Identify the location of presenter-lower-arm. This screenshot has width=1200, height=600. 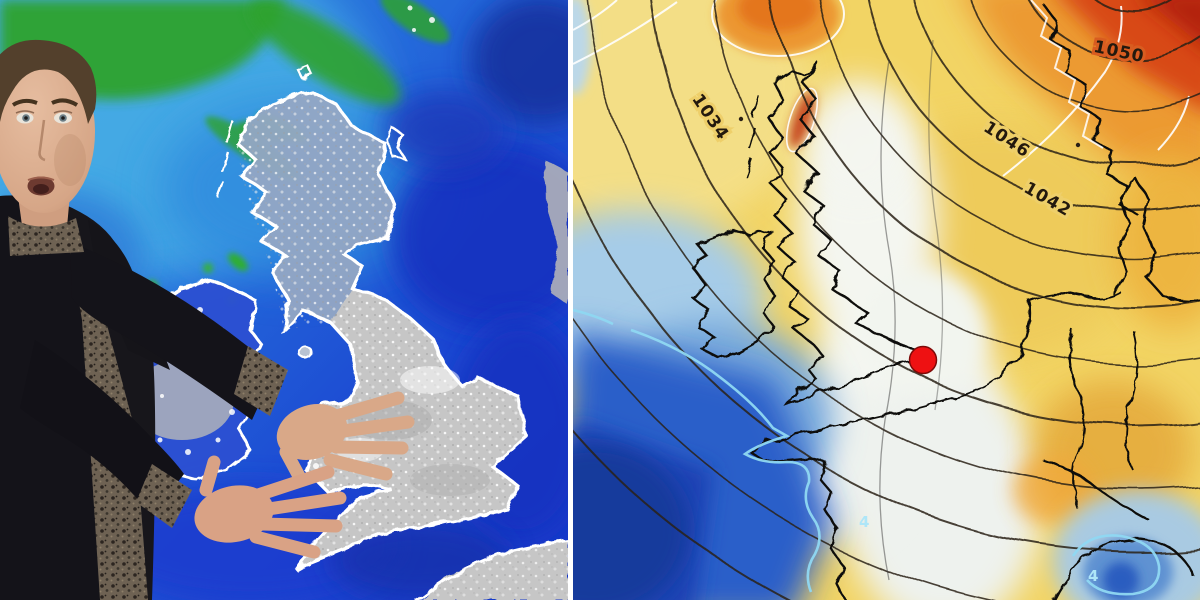
(102, 428).